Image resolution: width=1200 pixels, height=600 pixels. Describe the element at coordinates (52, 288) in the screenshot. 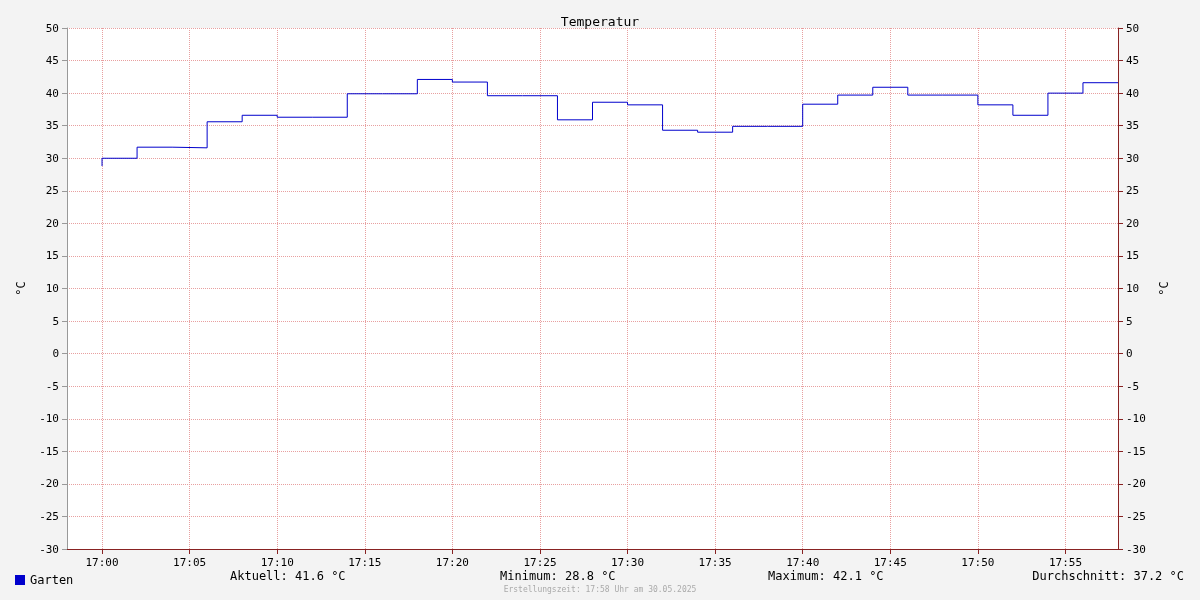

I see `y-tick-label: 10` at that location.